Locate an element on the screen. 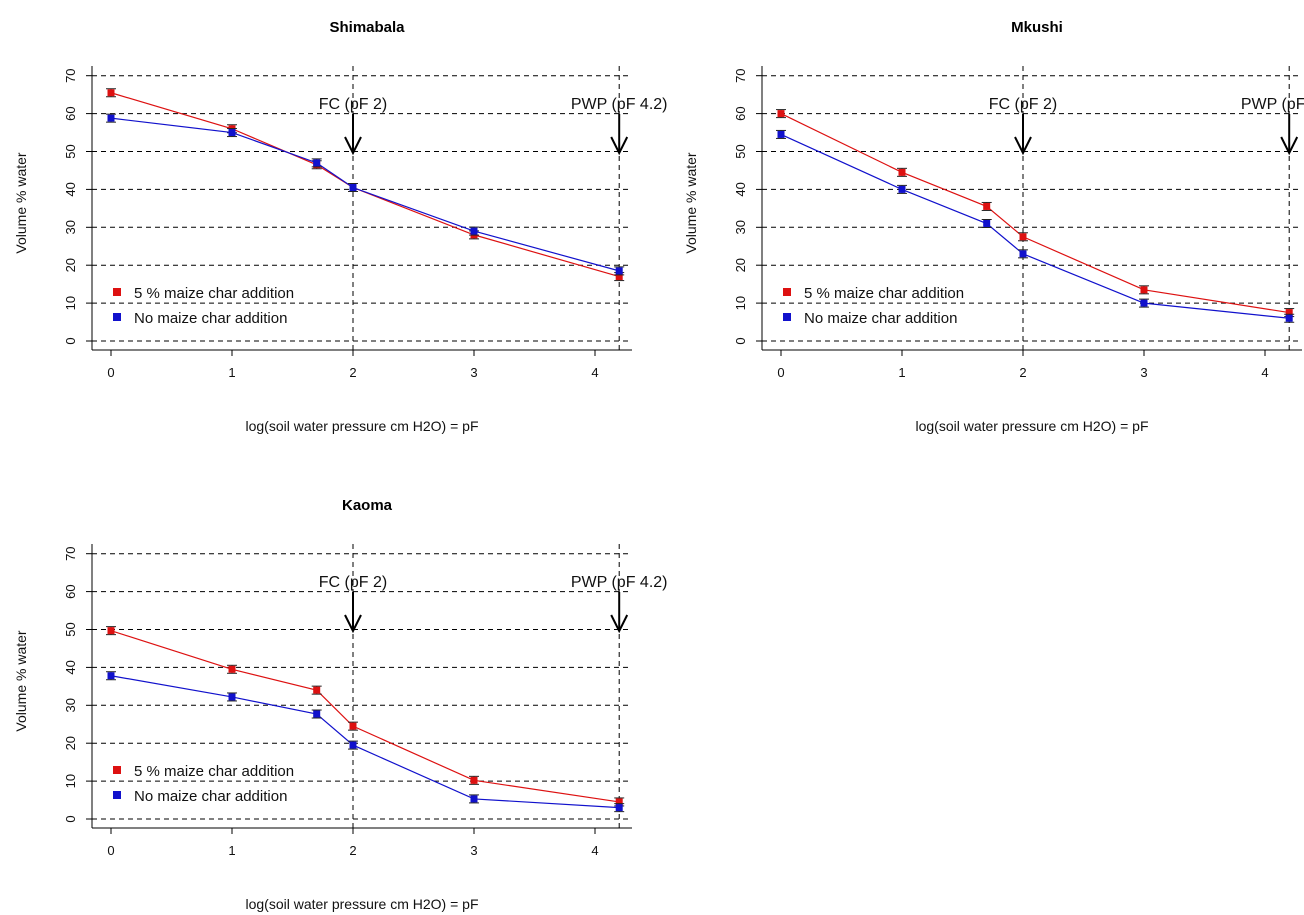 Image resolution: width=1304 pixels, height=915 pixels. chart-title: Kaoma is located at coordinates (367, 505).